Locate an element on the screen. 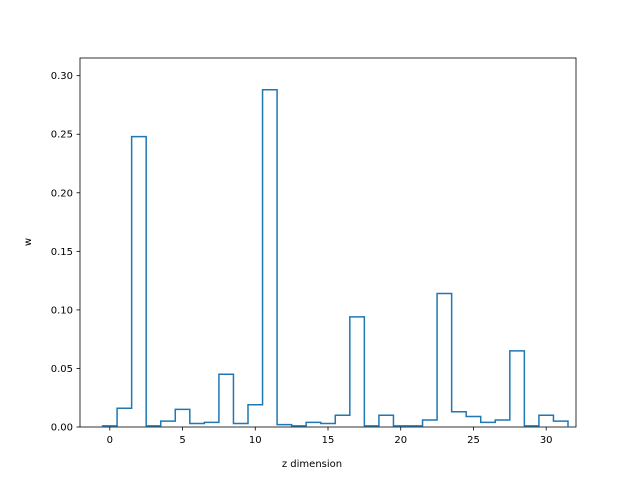 The image size is (640, 480). x-tick-label: 30 is located at coordinates (546, 440).